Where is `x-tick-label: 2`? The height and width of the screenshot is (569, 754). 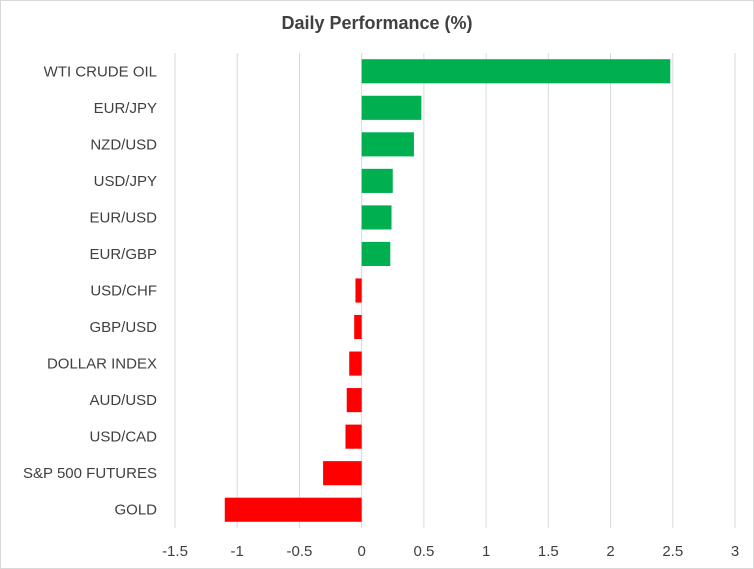
x-tick-label: 2 is located at coordinates (610, 551).